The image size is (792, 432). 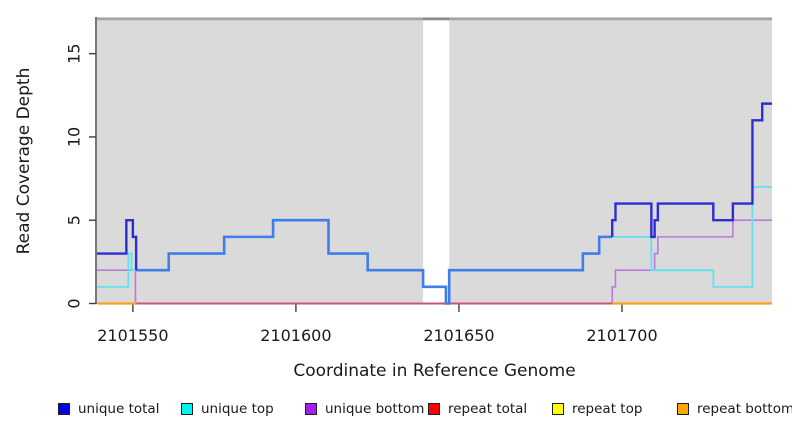 I want to click on unique-total-left, so click(x=117, y=245).